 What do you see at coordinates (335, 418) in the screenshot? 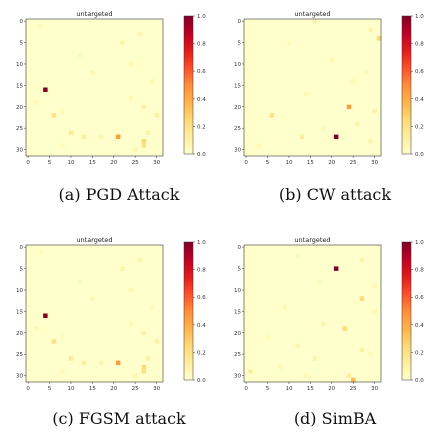
I see `panel-caption: (d) SimBA` at bounding box center [335, 418].